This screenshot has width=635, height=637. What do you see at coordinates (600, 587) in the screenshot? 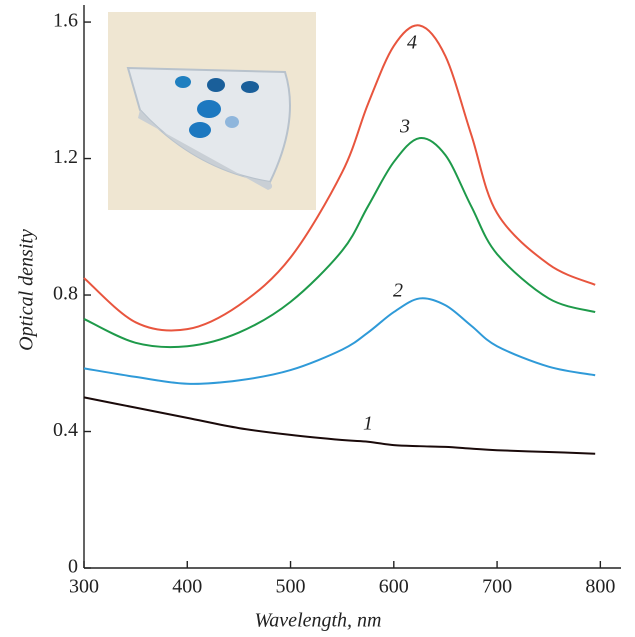
I see `x-tick-label: 800` at bounding box center [600, 587].